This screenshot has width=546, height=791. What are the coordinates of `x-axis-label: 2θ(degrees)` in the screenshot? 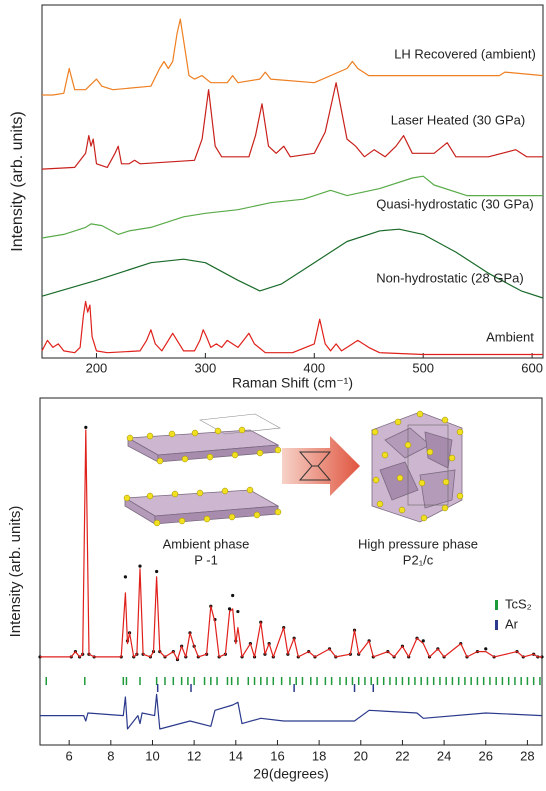 It's located at (291, 774).